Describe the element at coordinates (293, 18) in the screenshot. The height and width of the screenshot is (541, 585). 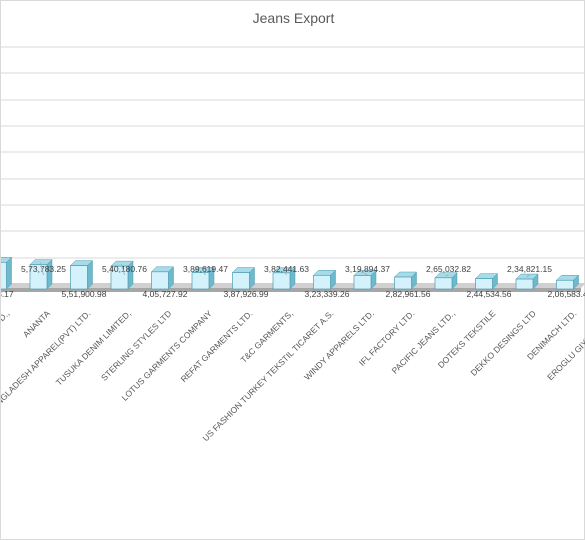
I see `chart-title: Jeans Export` at that location.